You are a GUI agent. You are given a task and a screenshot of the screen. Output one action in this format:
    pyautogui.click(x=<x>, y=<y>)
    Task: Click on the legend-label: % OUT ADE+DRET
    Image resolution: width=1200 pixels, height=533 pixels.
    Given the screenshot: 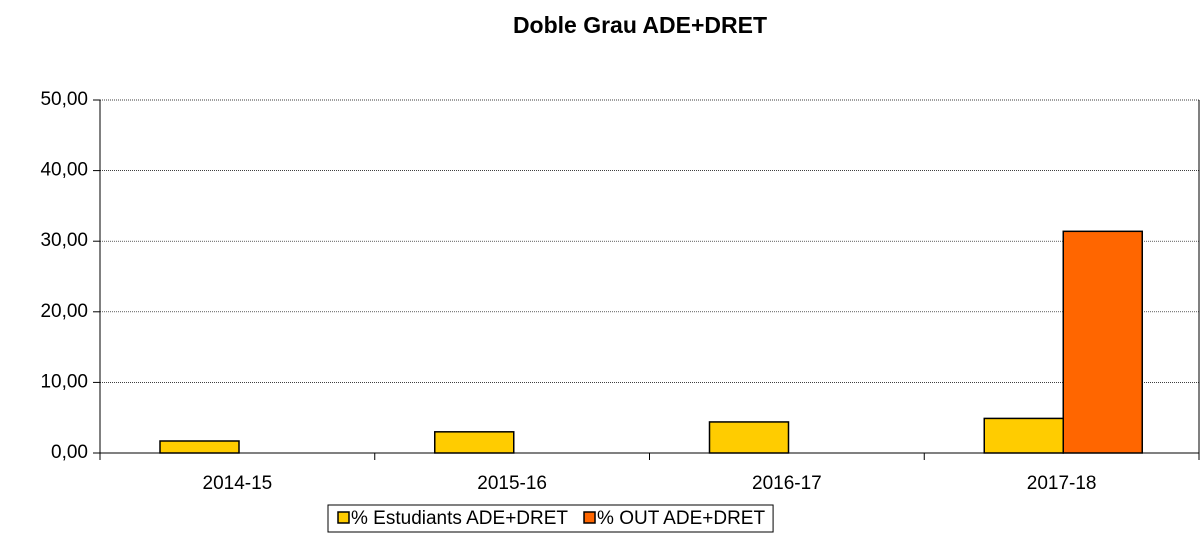 What is the action you would take?
    pyautogui.click(x=681, y=518)
    